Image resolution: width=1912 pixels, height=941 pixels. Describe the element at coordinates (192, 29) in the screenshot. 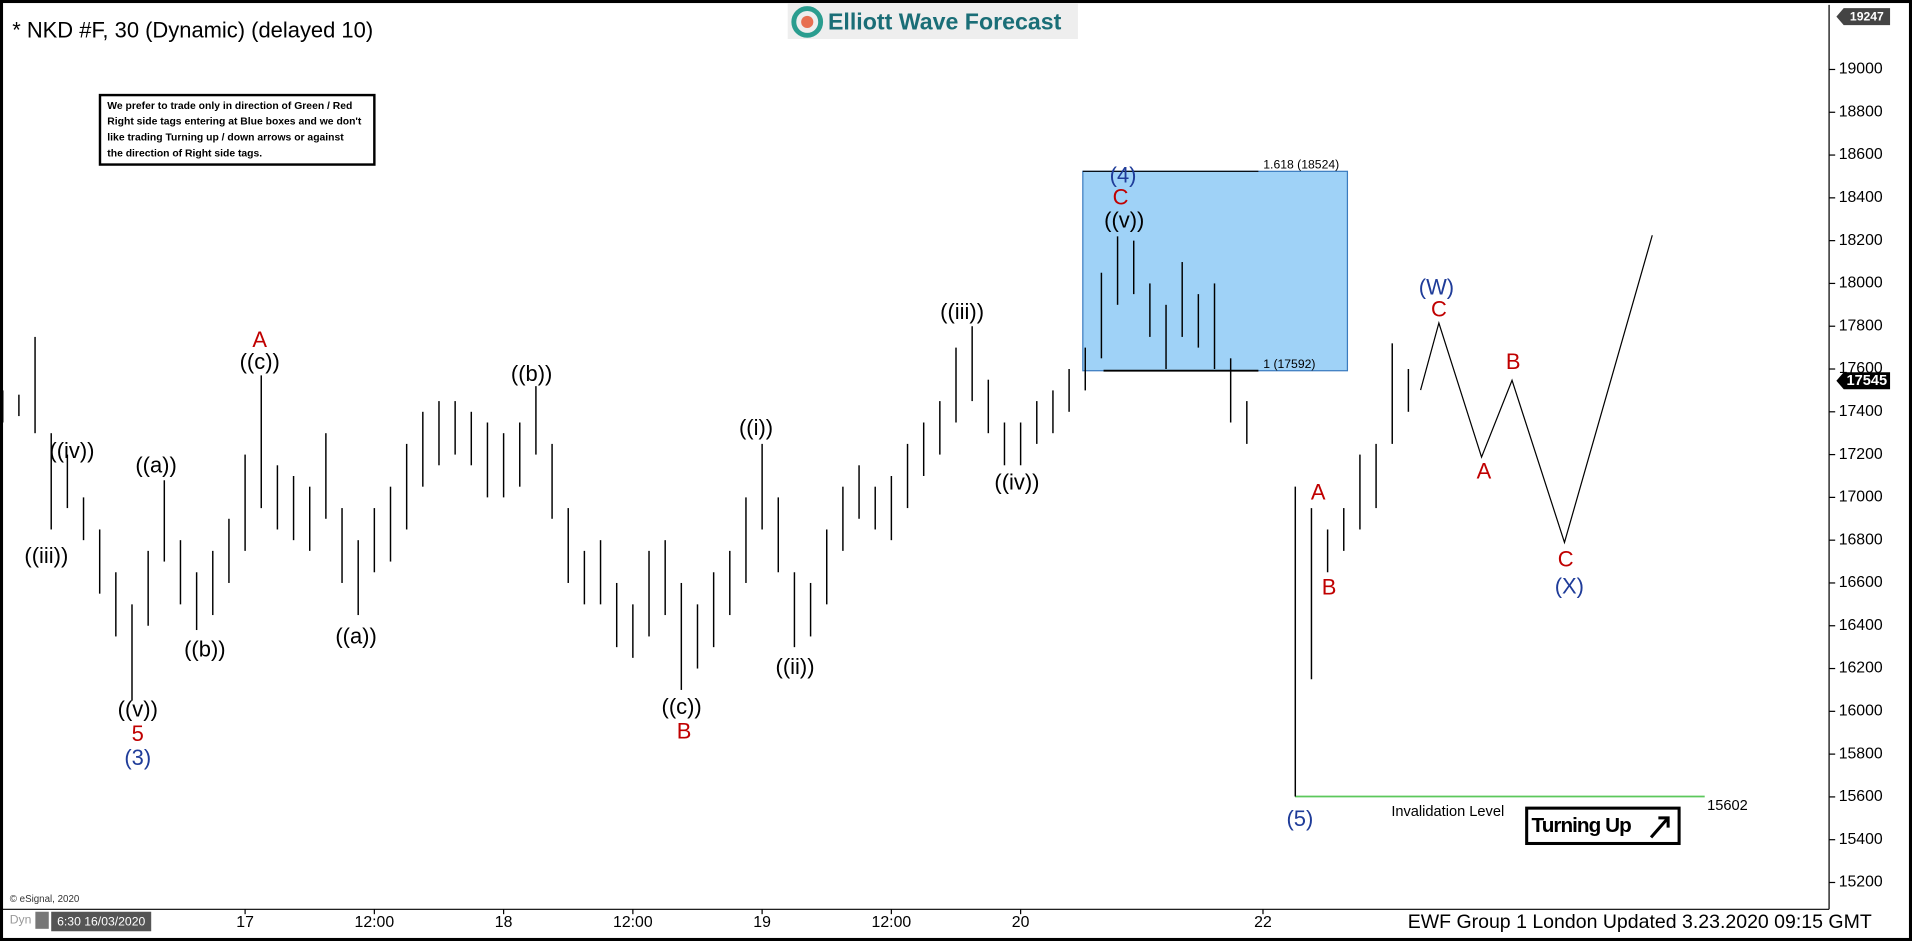

I see `chart-title: * NKD #F, 30 (Dynamic) (delayed 10)` at that location.